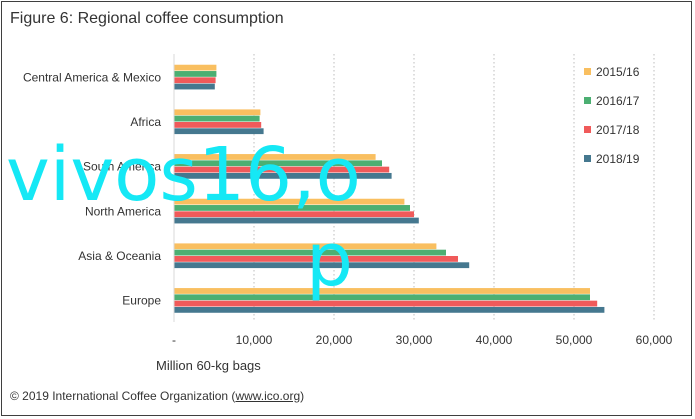 The image size is (695, 419). I want to click on legend: 2015/16 2016/17 2017/18 2018/19, so click(612, 115).